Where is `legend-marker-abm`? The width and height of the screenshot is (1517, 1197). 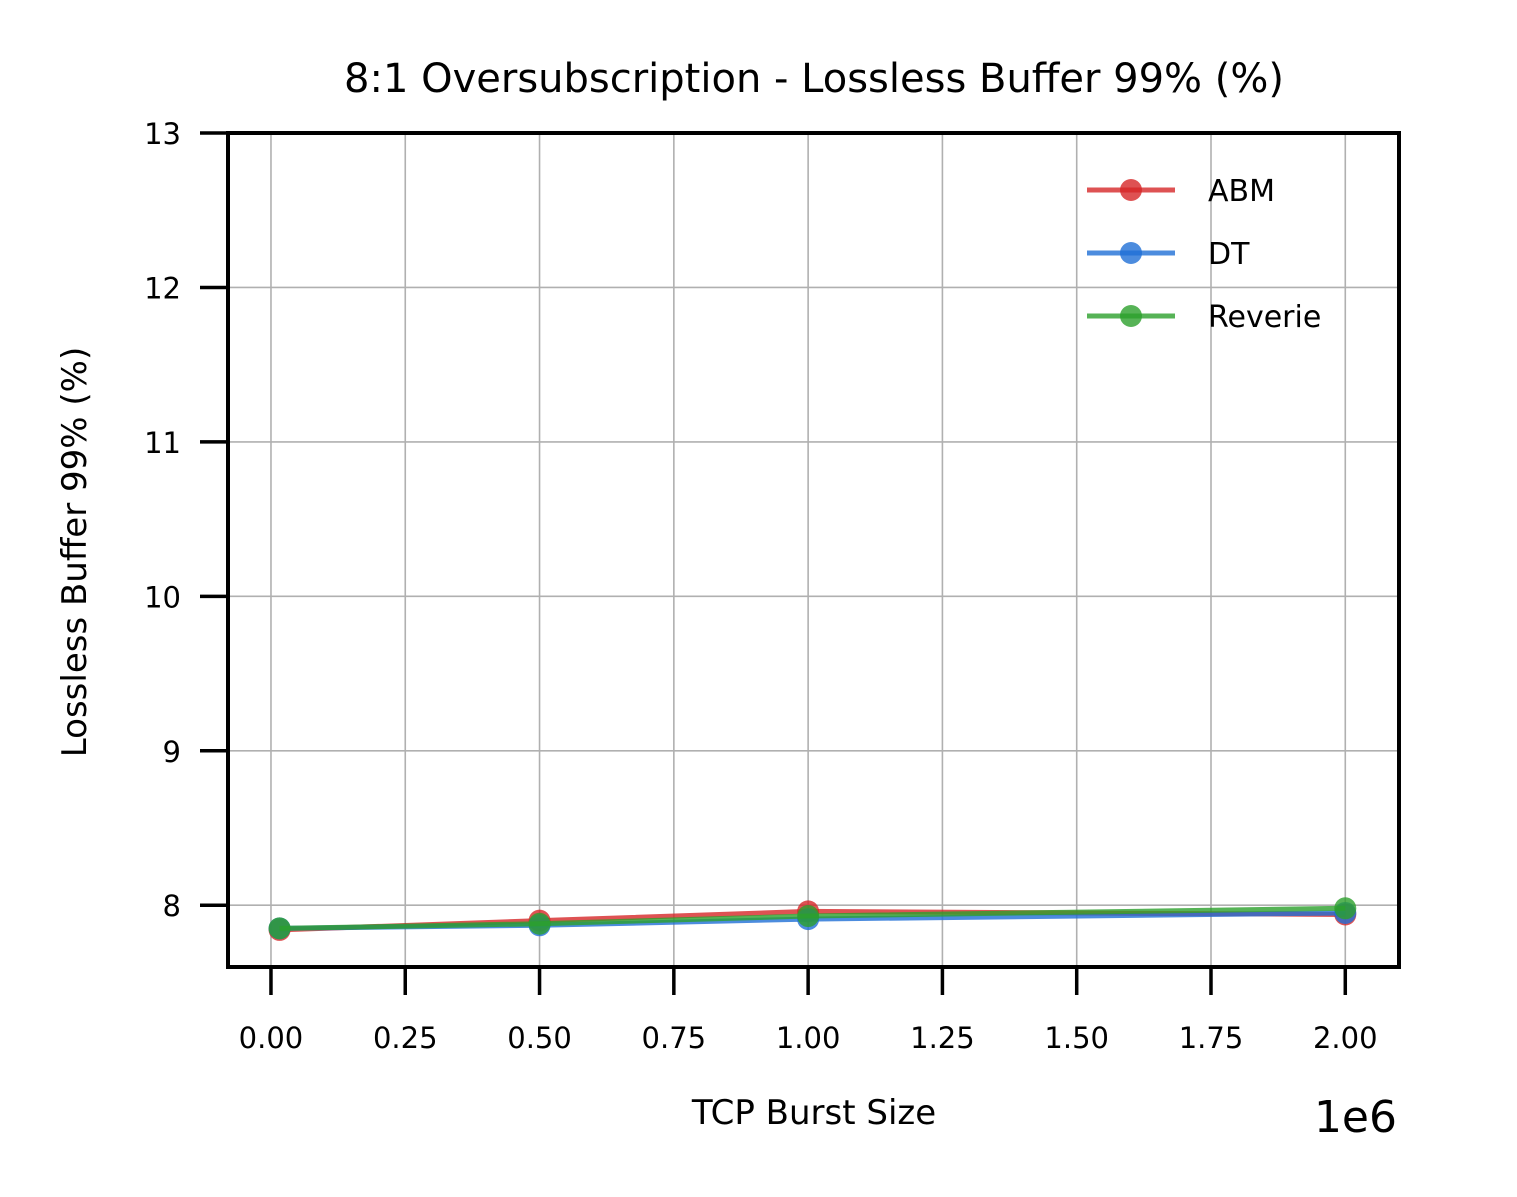 legend-marker-abm is located at coordinates (1131, 190).